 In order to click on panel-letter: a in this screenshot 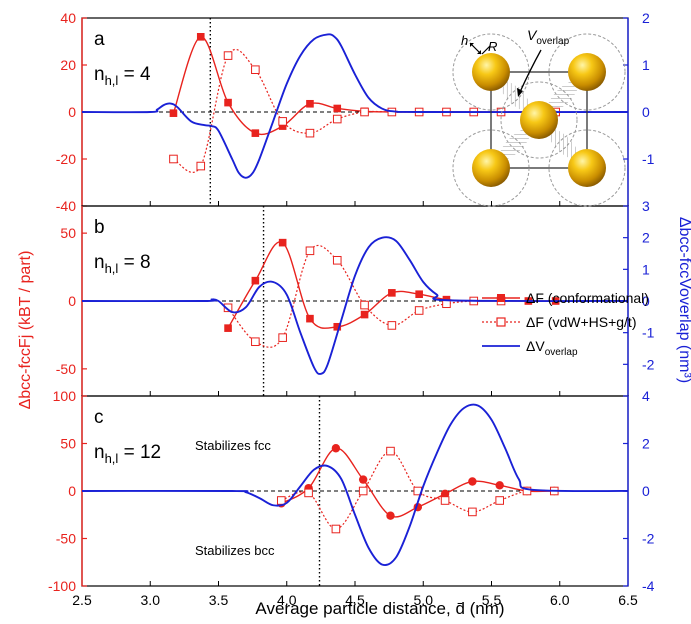, I will do `click(99, 39)`.